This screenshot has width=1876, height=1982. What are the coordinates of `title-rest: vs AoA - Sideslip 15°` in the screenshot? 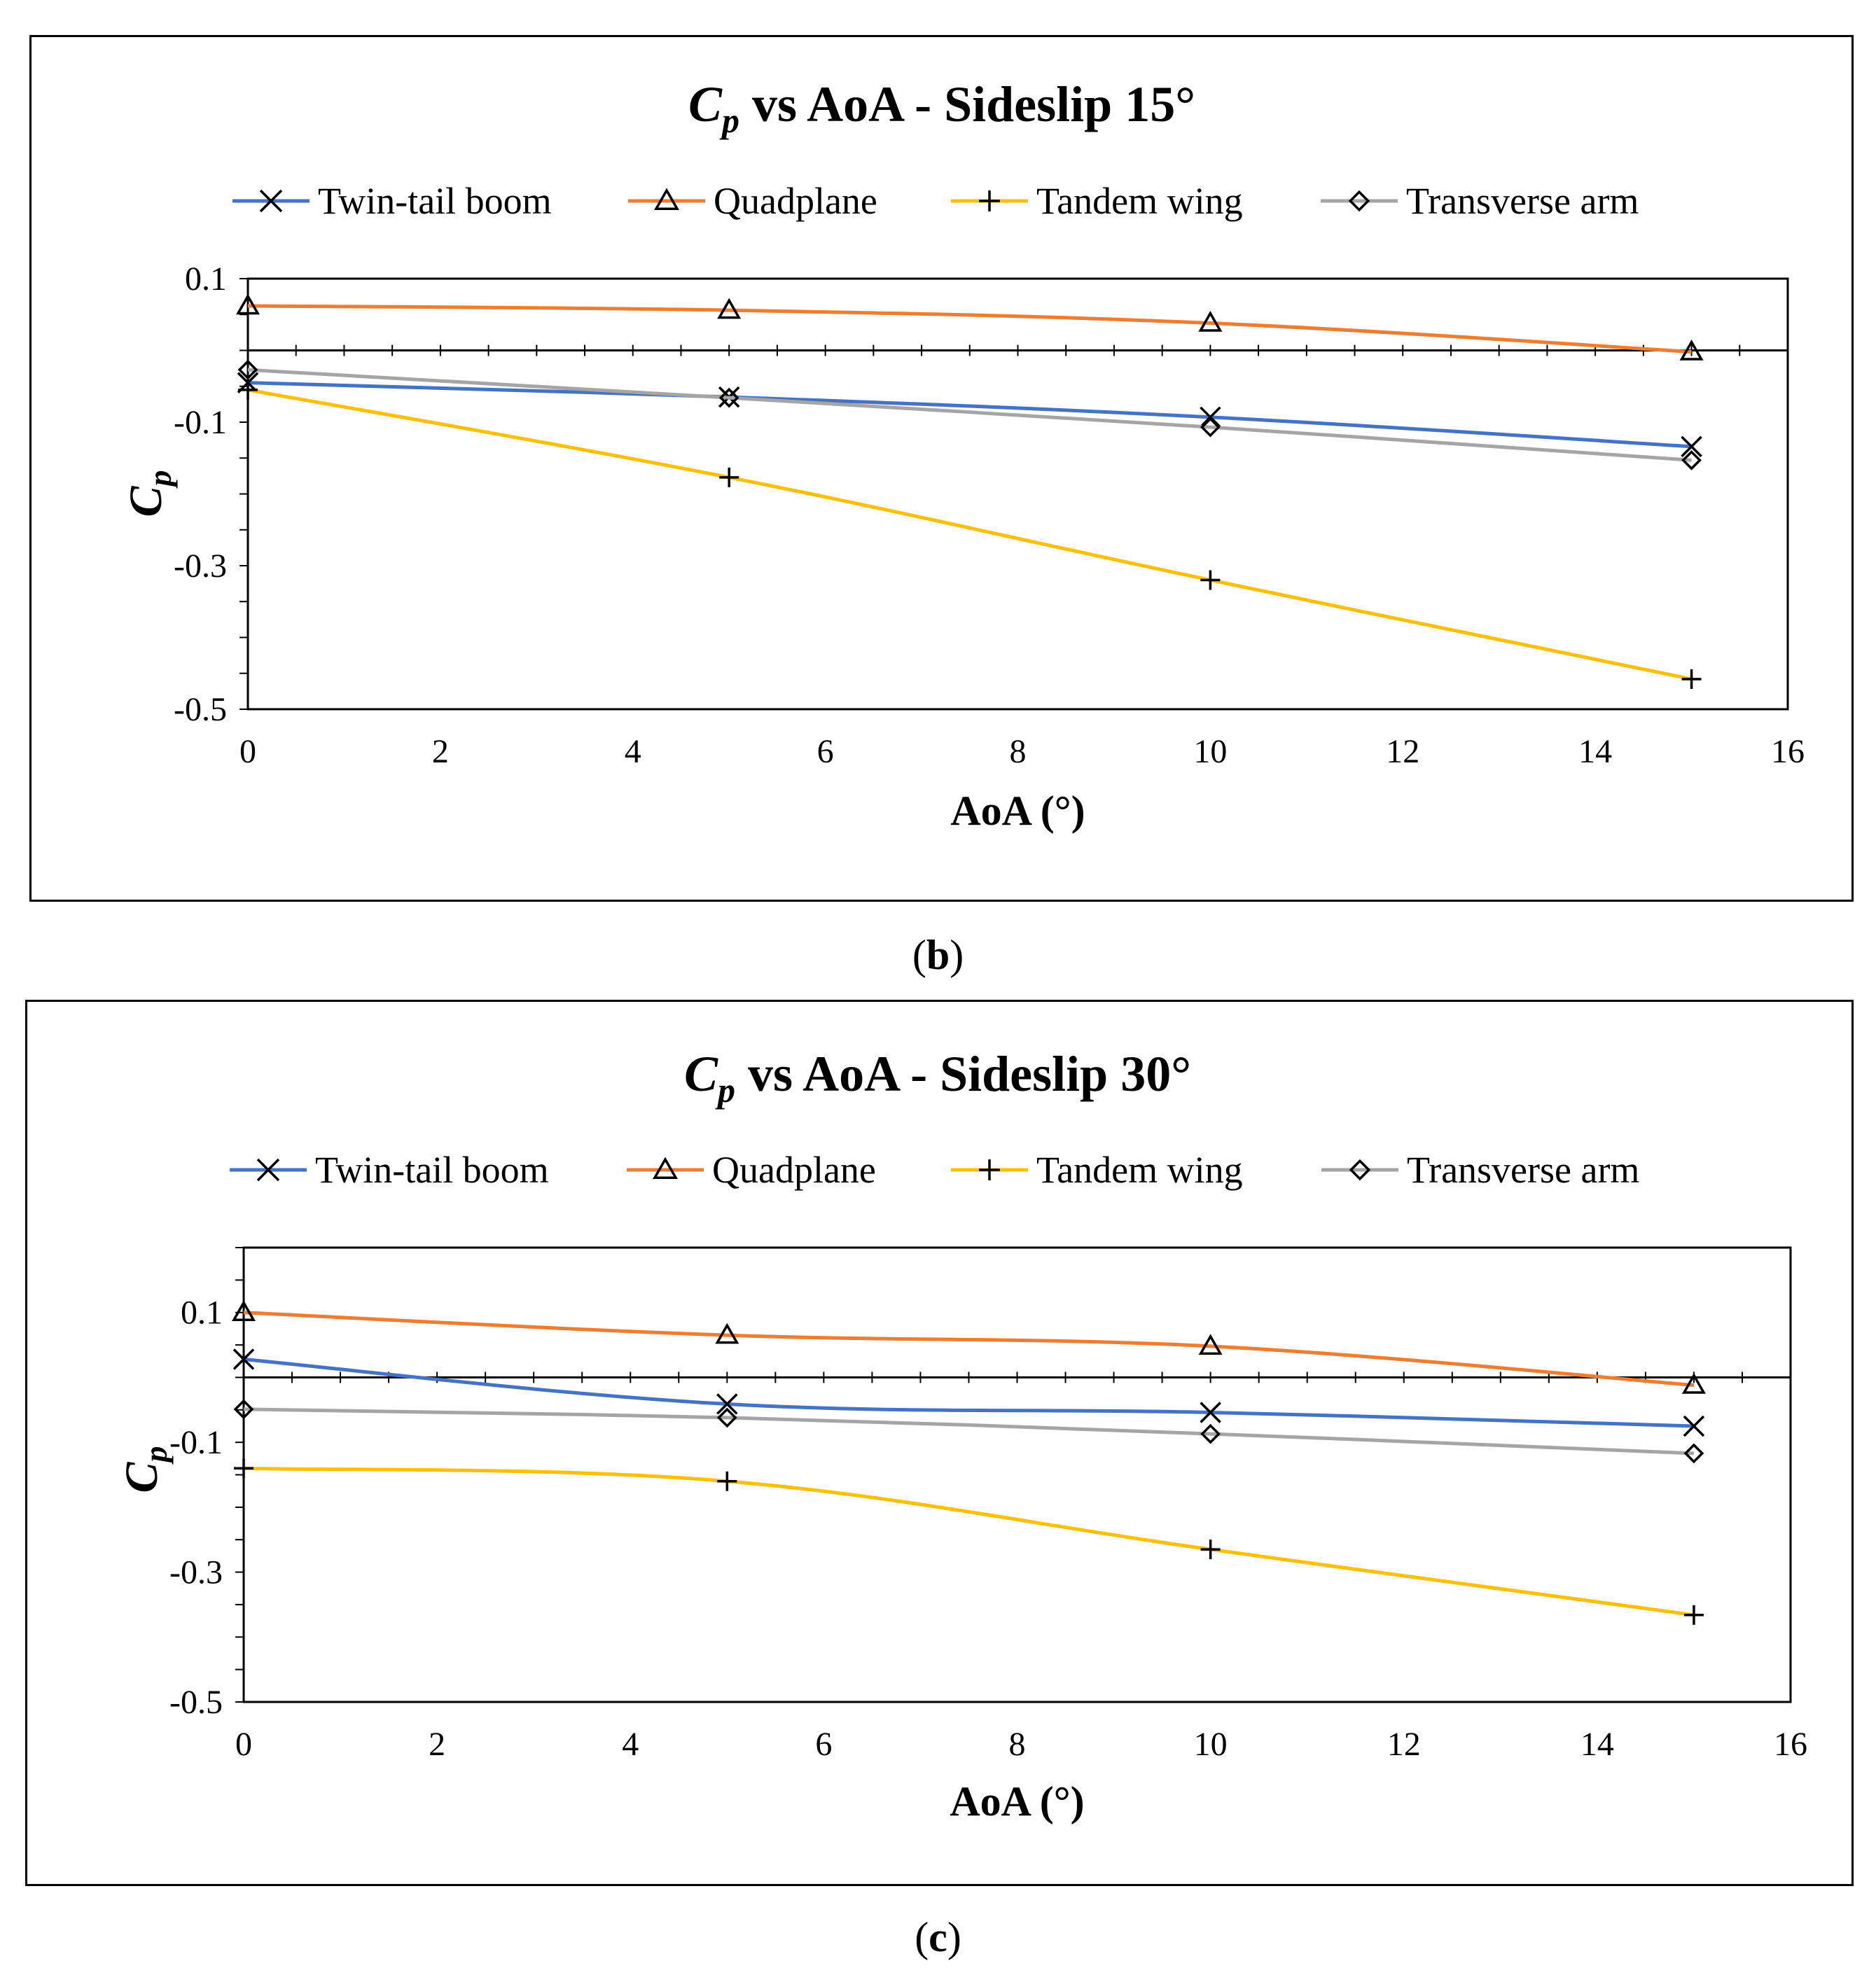 It's located at (967, 104).